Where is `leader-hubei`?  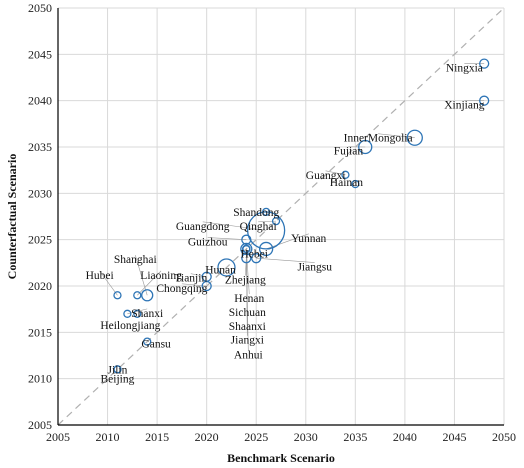 leader-hubei is located at coordinates (108, 283).